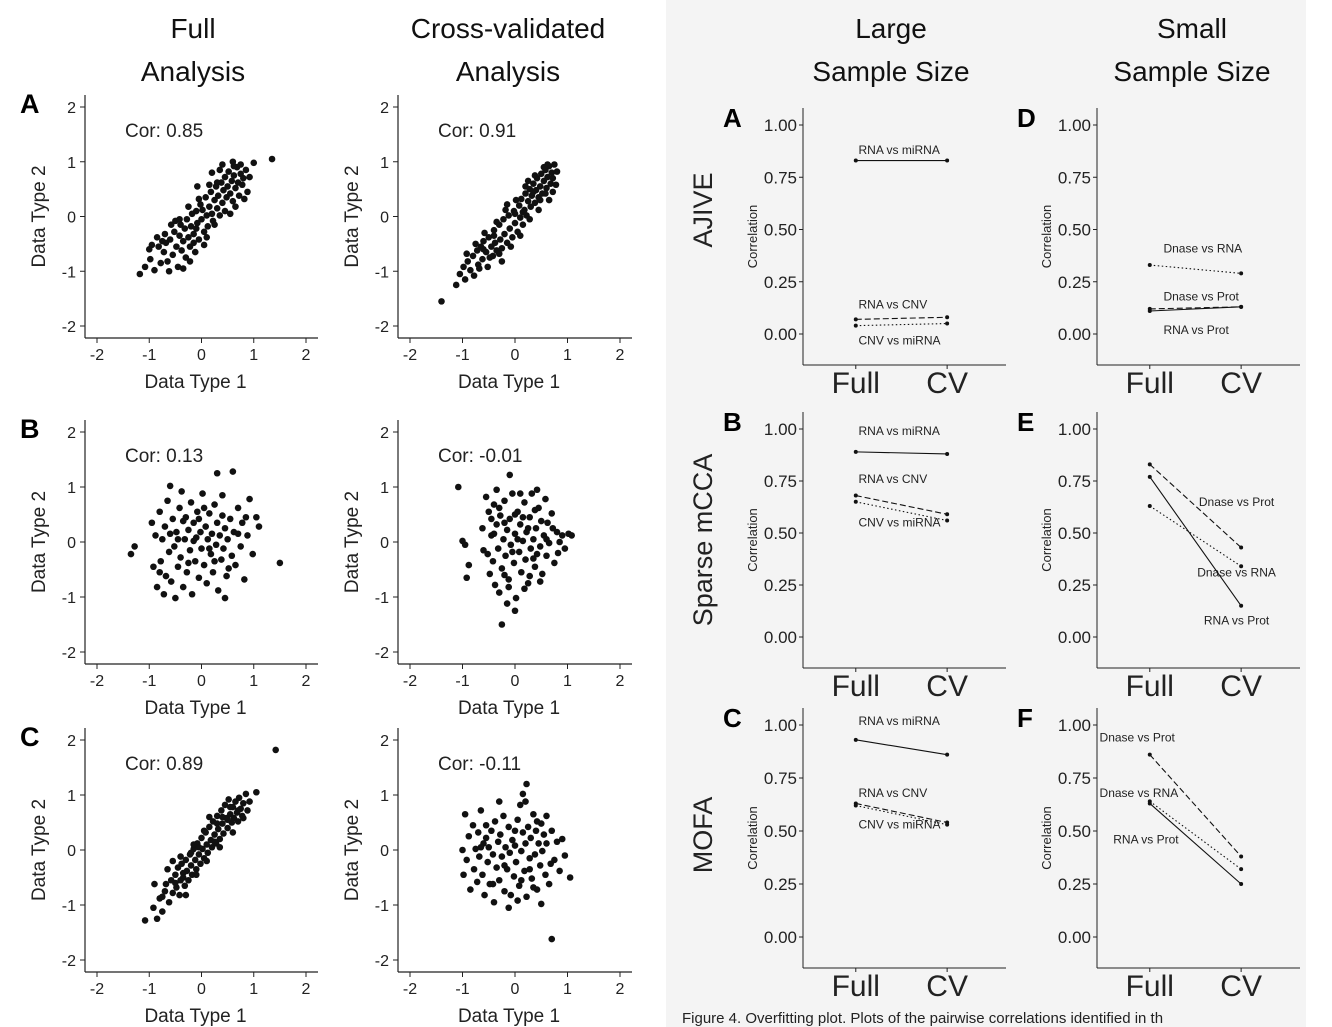  Describe the element at coordinates (1025, 718) in the screenshot. I see `panel-letter: F` at that location.